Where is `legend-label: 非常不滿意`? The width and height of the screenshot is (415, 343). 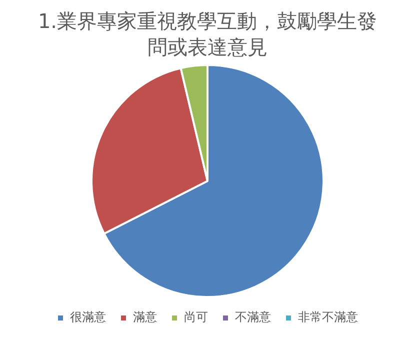 legend-label: 非常不滿意 is located at coordinates (328, 317).